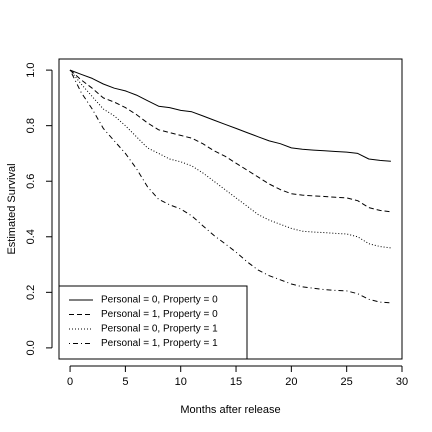 Image resolution: width=432 pixels, height=432 pixels. I want to click on y-axis-label: Estimated Survival, so click(12, 208).